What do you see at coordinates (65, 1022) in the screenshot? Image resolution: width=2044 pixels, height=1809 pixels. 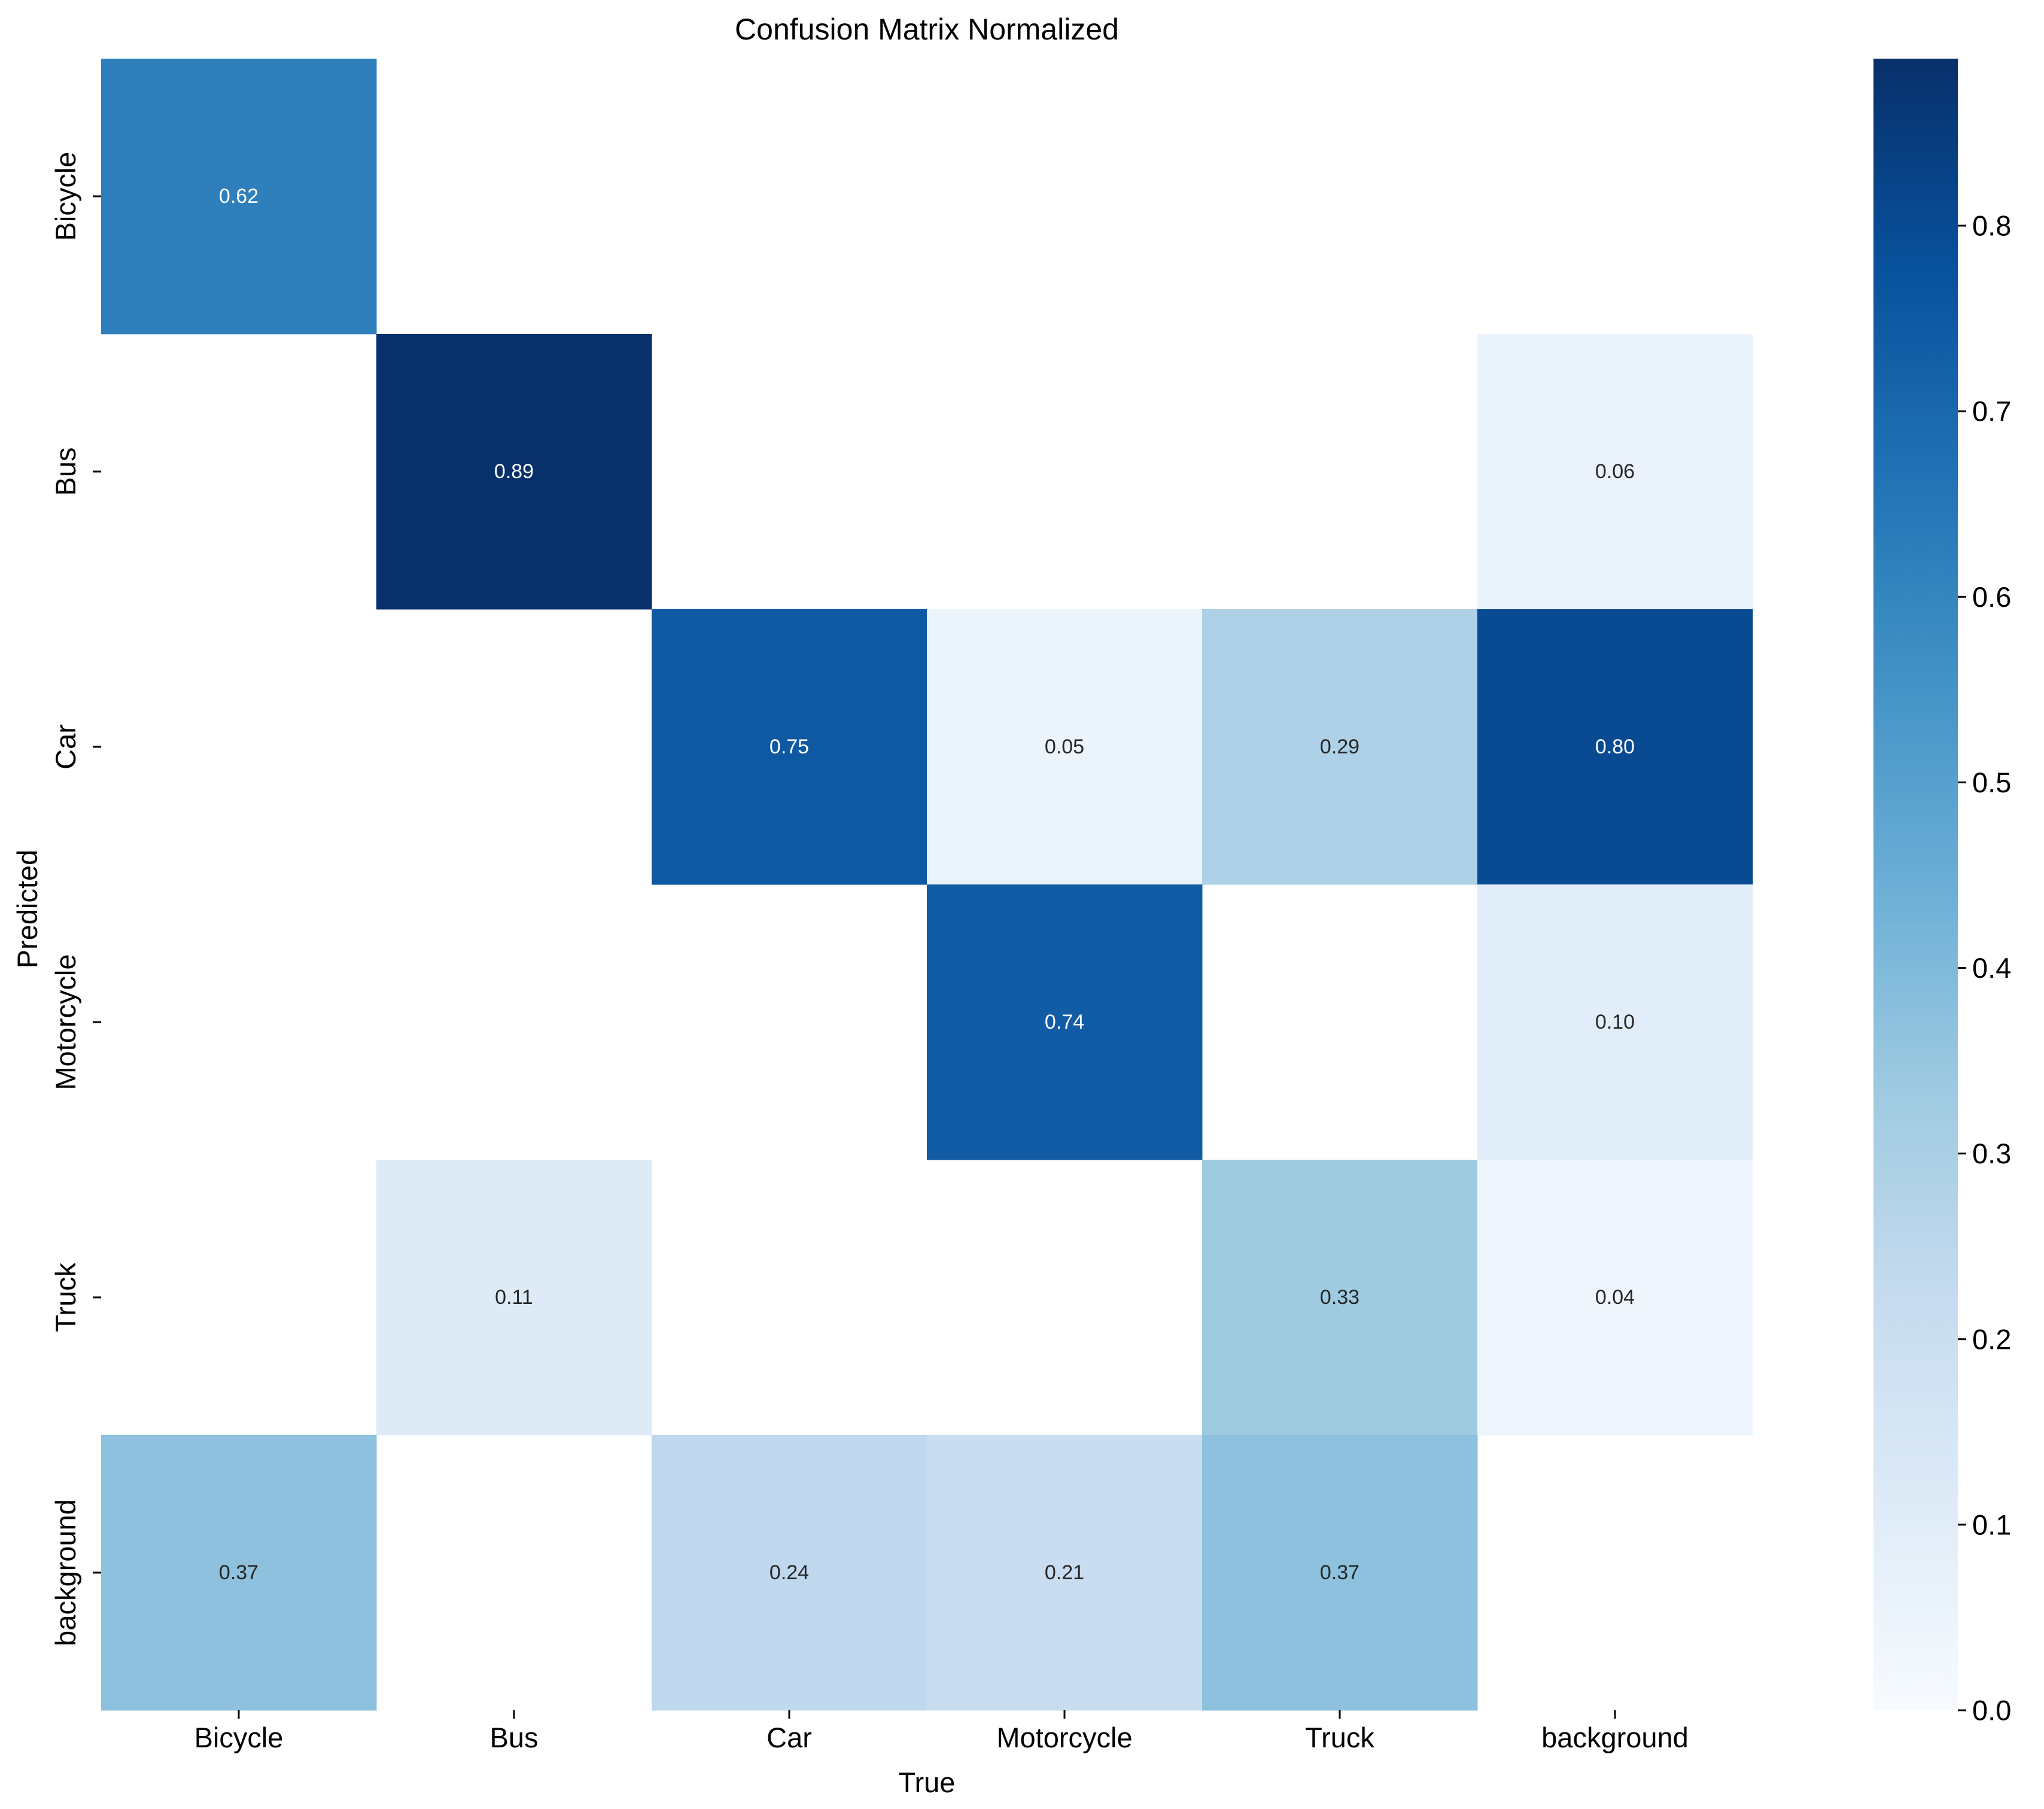 I see `y-tick-label: Motorcycle` at bounding box center [65, 1022].